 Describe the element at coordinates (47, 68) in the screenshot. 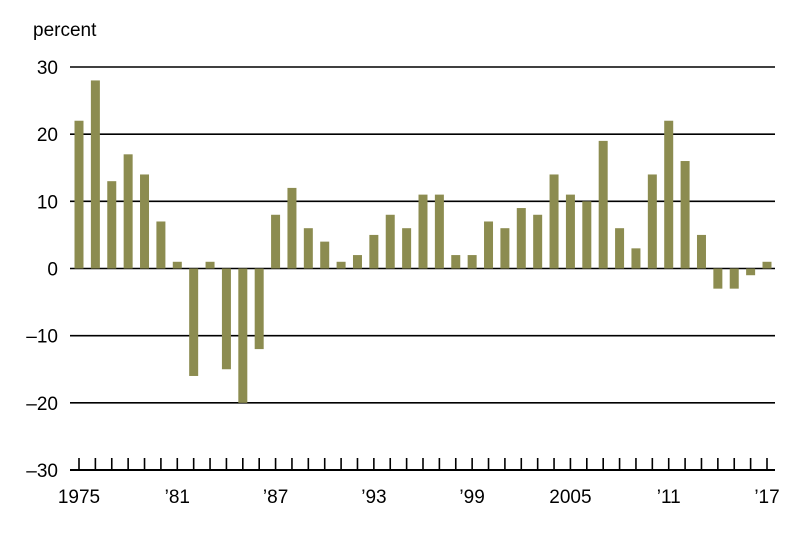

I see `y-tick-label: 30` at that location.